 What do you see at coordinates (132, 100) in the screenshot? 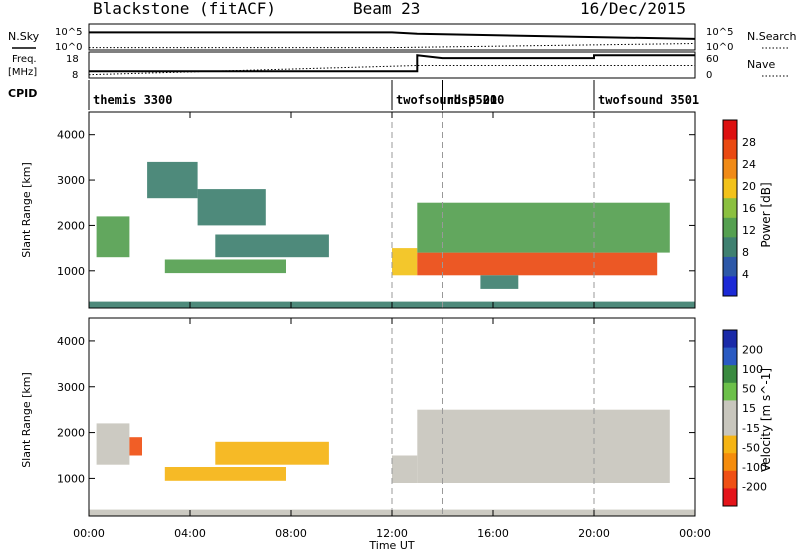
I see `cpid-mode-0: themis 3300` at bounding box center [132, 100].